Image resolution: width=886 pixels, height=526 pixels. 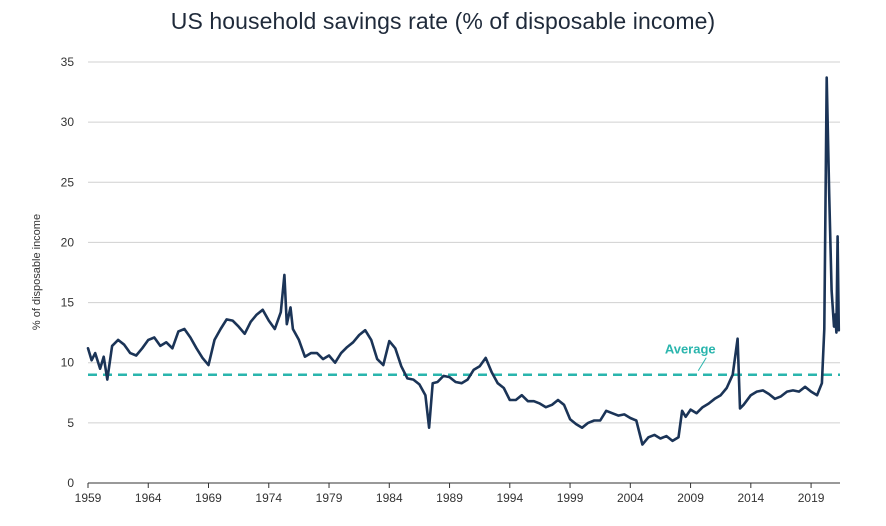 I want to click on y-axis-title: % of disposable income, so click(x=37, y=272).